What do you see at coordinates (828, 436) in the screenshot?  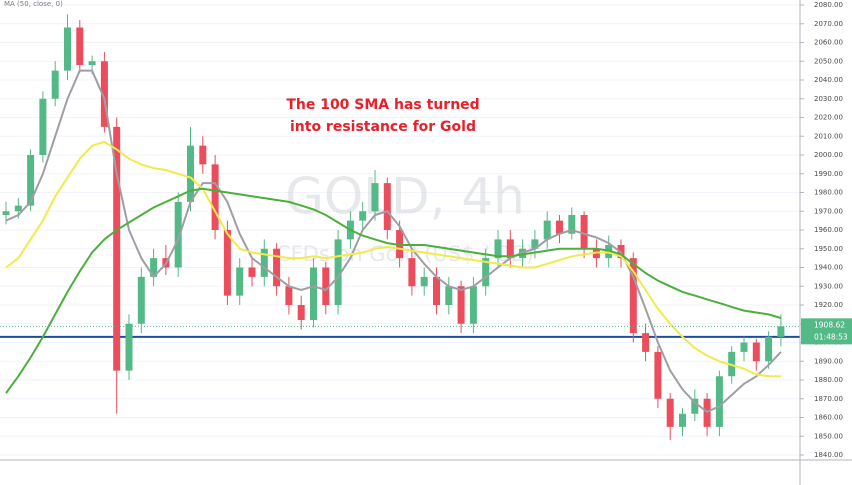 I see `y-tick-label: 1850.00` at bounding box center [828, 436].